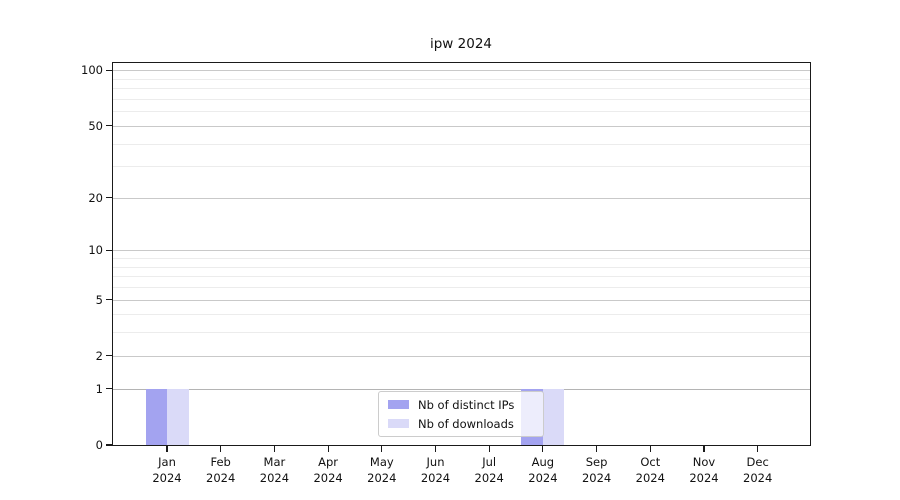  Describe the element at coordinates (99, 299) in the screenshot. I see `y-tick-label: 5` at that location.